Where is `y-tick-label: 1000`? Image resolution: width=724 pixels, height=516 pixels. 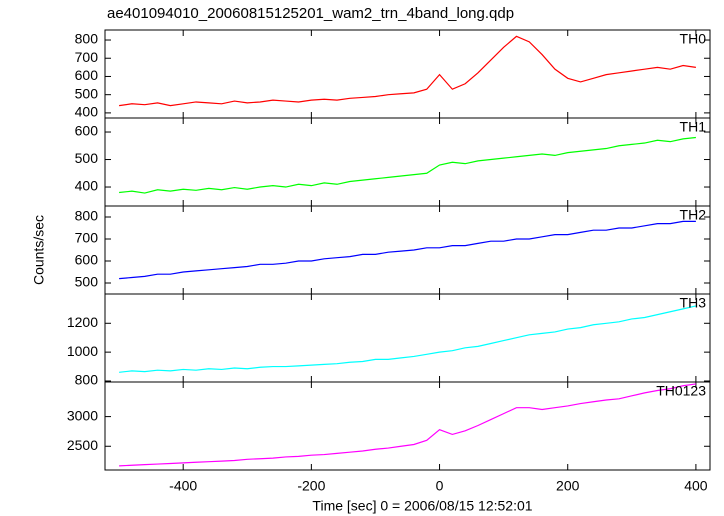 y-tick-label: 1000 is located at coordinates (82, 351).